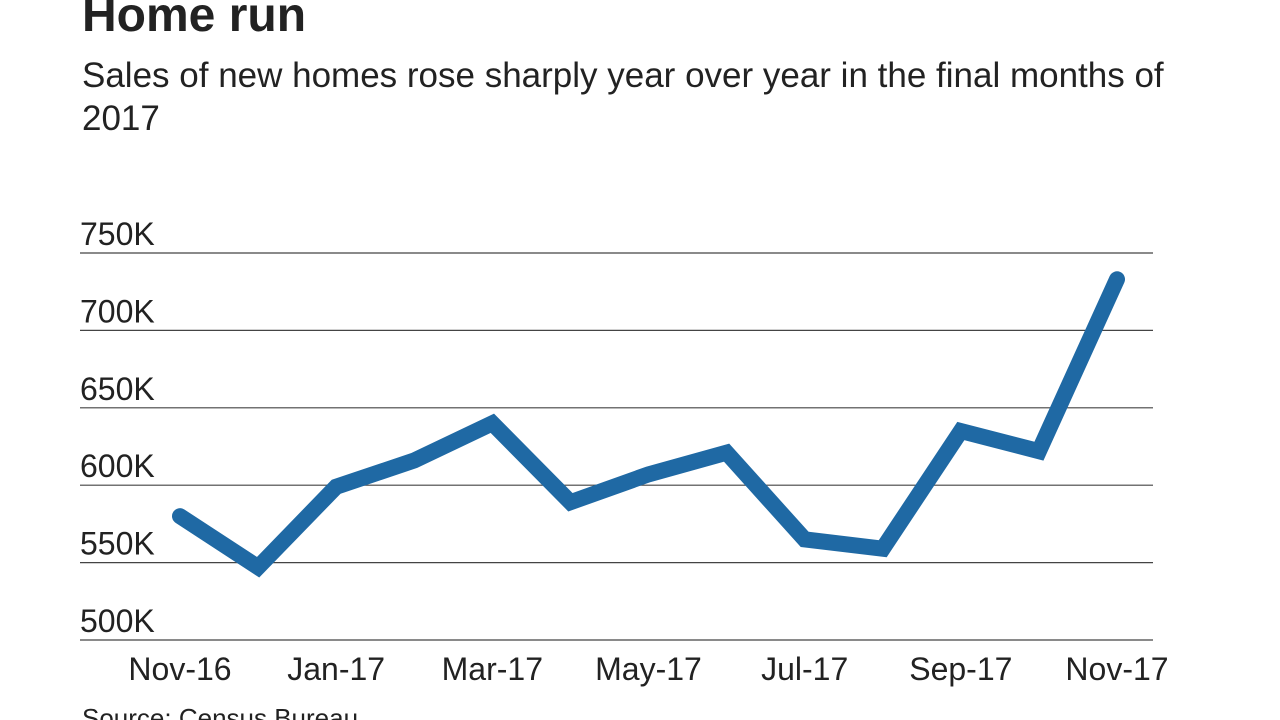 Image resolution: width=1280 pixels, height=720 pixels. I want to click on y-tick-label: 600K, so click(117, 466).